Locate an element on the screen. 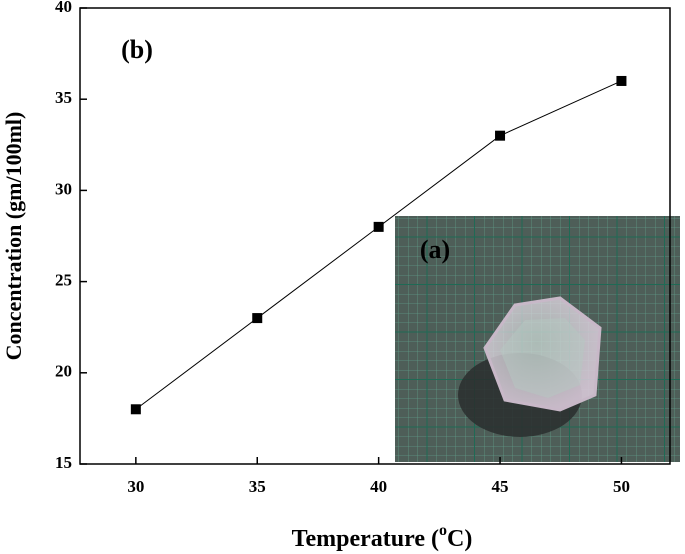 The image size is (685, 554). panel-label: (b) is located at coordinates (137, 49).